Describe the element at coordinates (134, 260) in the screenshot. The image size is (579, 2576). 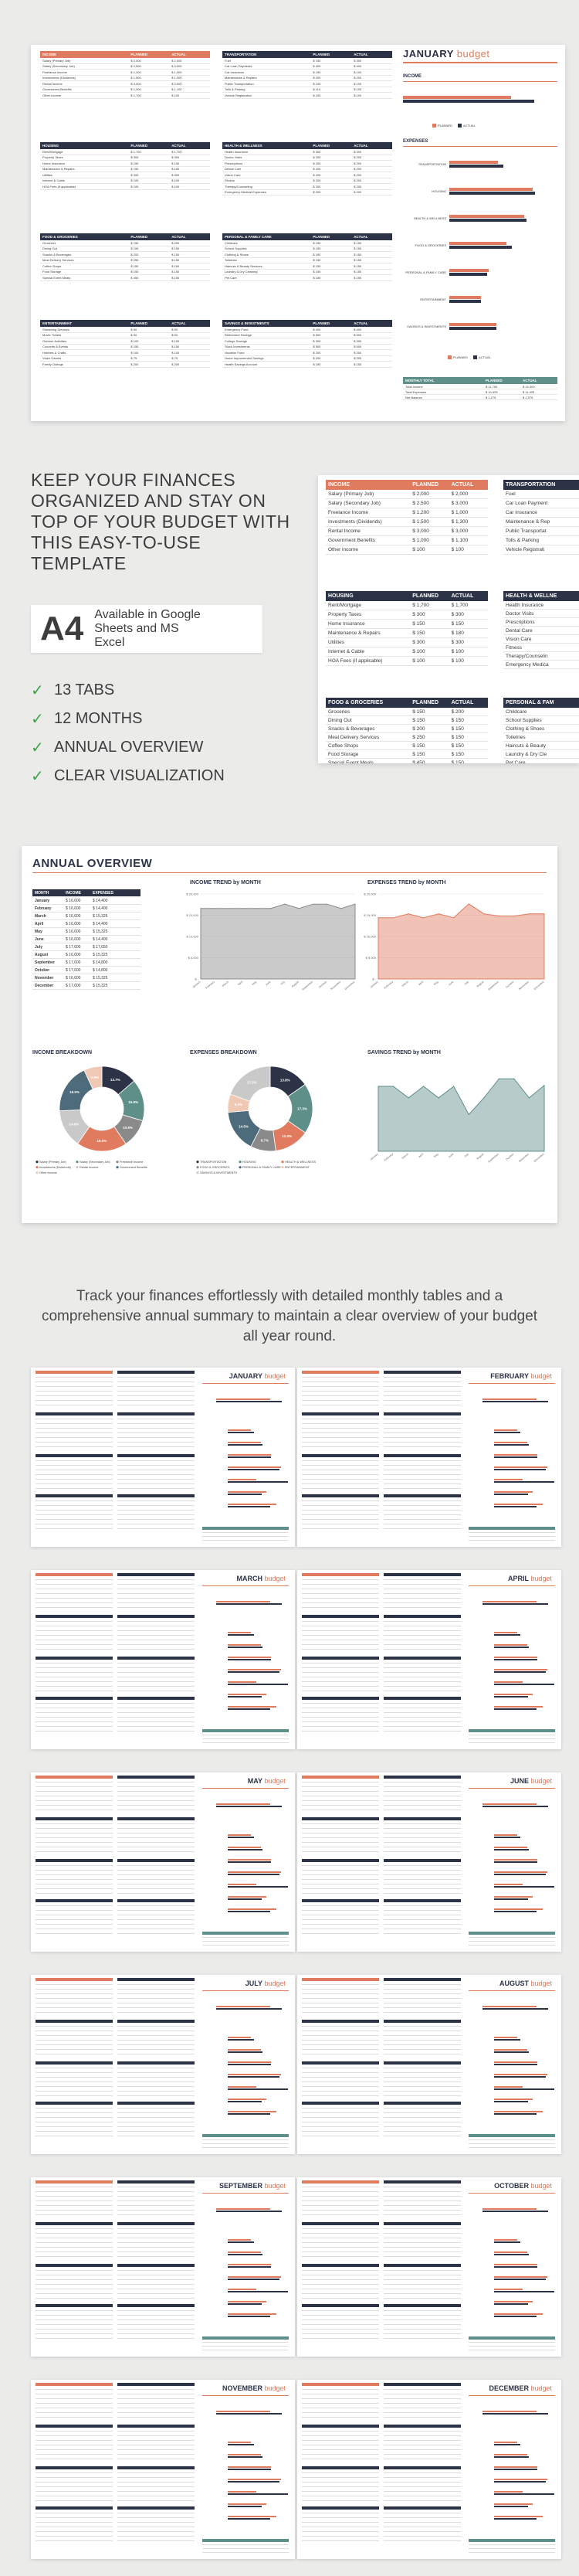
I see `table-cell: $ 250` at that location.